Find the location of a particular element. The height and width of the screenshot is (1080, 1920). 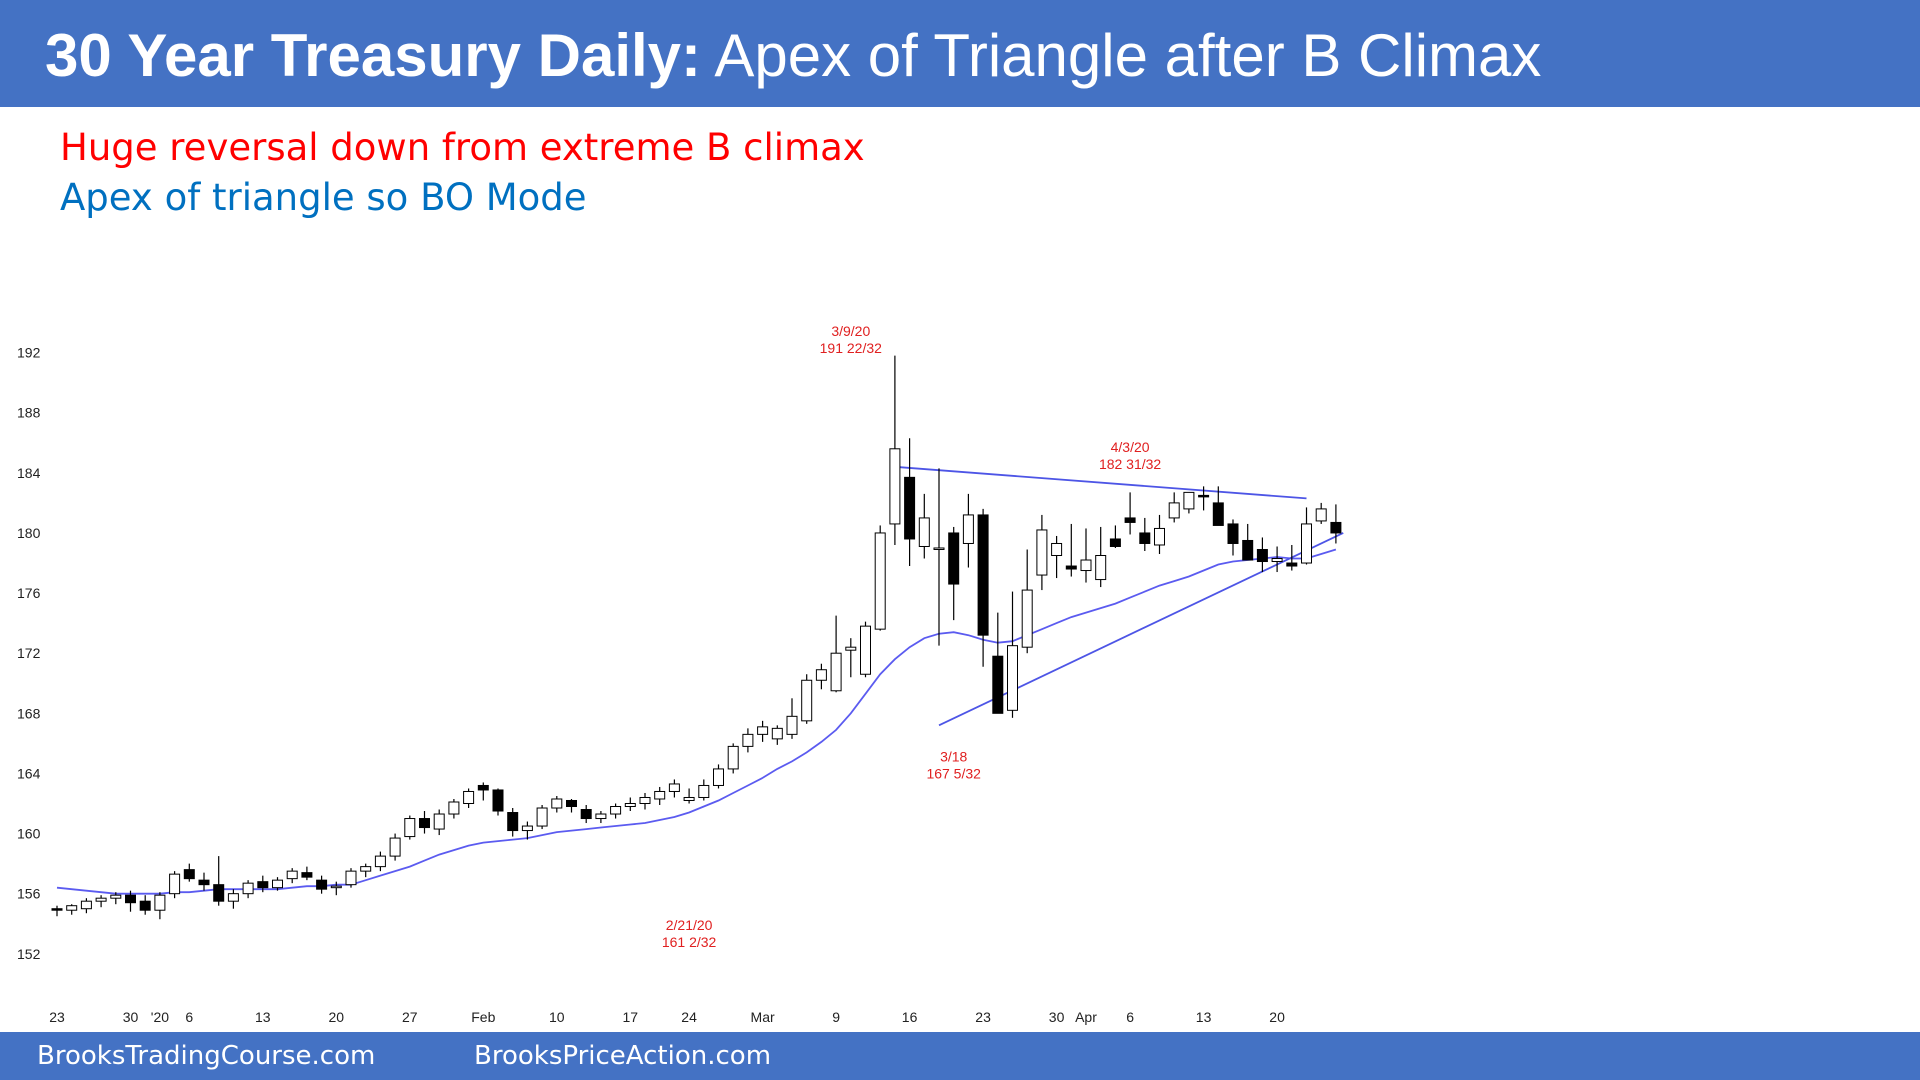

annotation-line: 3/9/20 is located at coordinates (850, 331).